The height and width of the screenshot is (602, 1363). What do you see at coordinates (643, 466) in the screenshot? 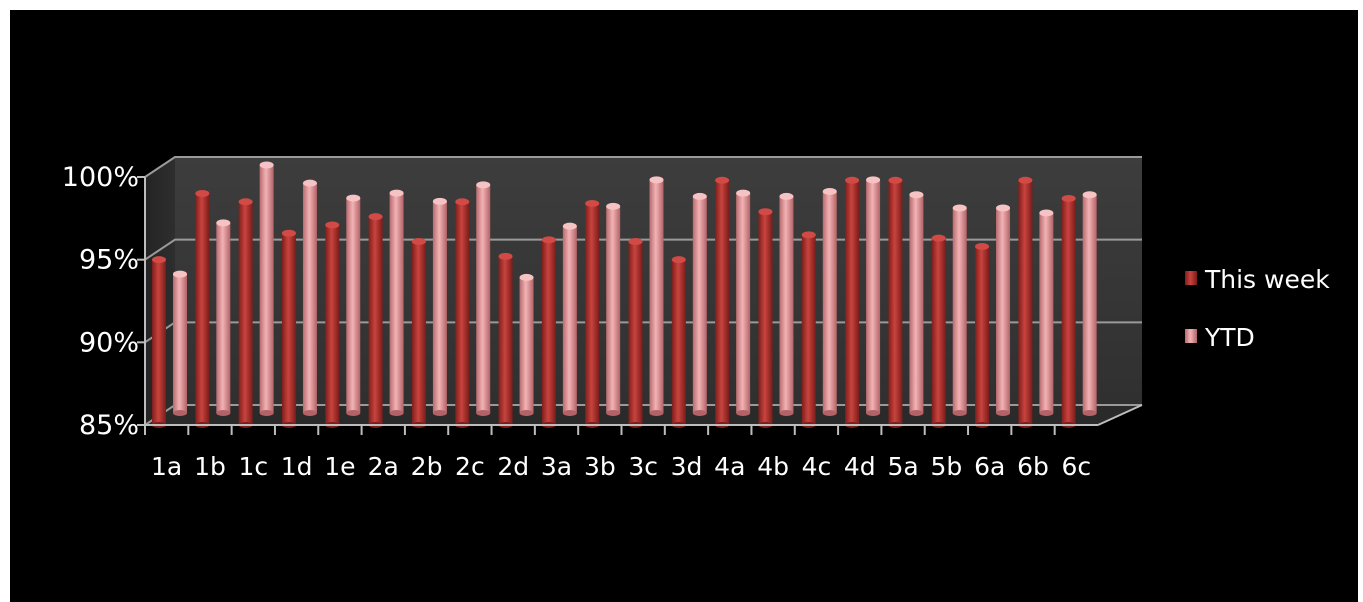
I see `x-tick-label: 3c` at bounding box center [643, 466].